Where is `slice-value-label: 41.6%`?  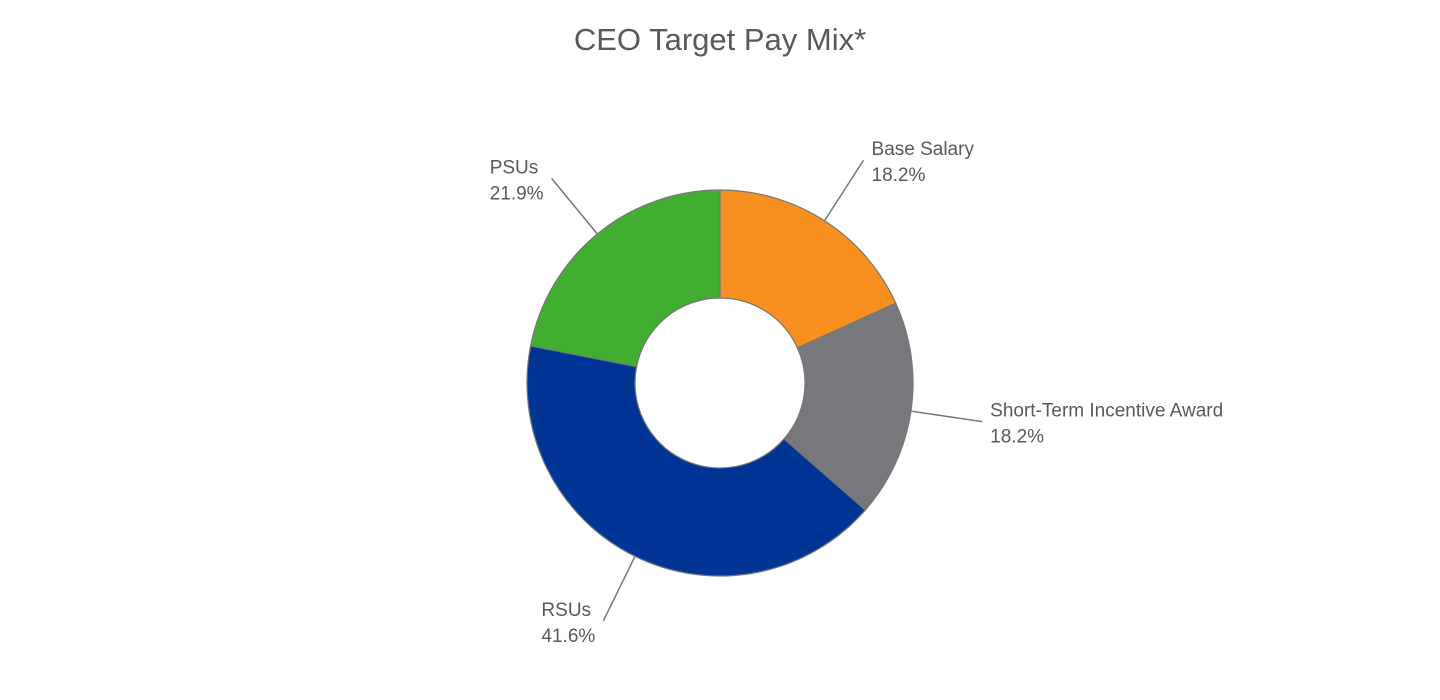 slice-value-label: 41.6% is located at coordinates (568, 636).